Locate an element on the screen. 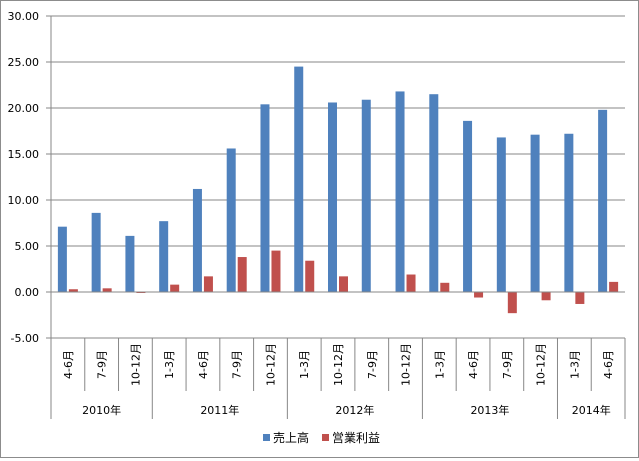 Image resolution: width=639 pixels, height=461 pixels. legend: 売上高 営業利益 is located at coordinates (321, 437).